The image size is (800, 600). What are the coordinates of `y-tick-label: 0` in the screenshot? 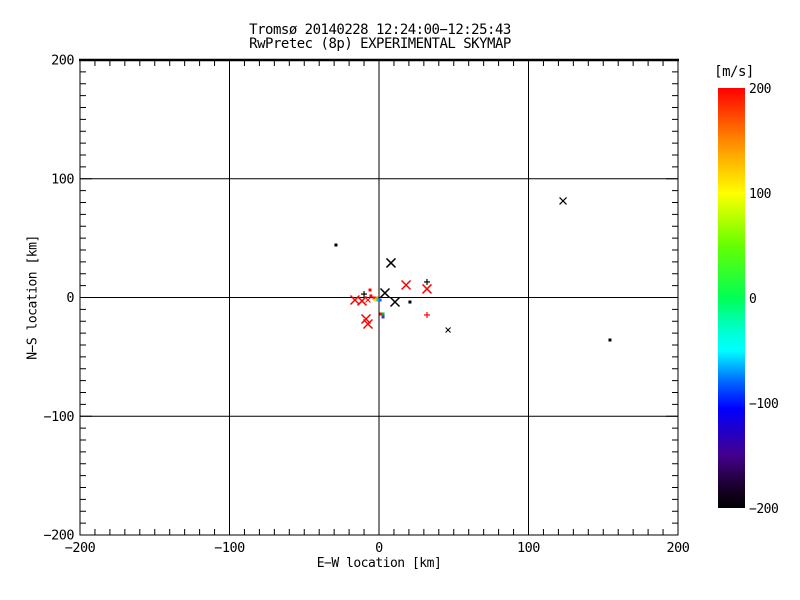 It's located at (70, 298).